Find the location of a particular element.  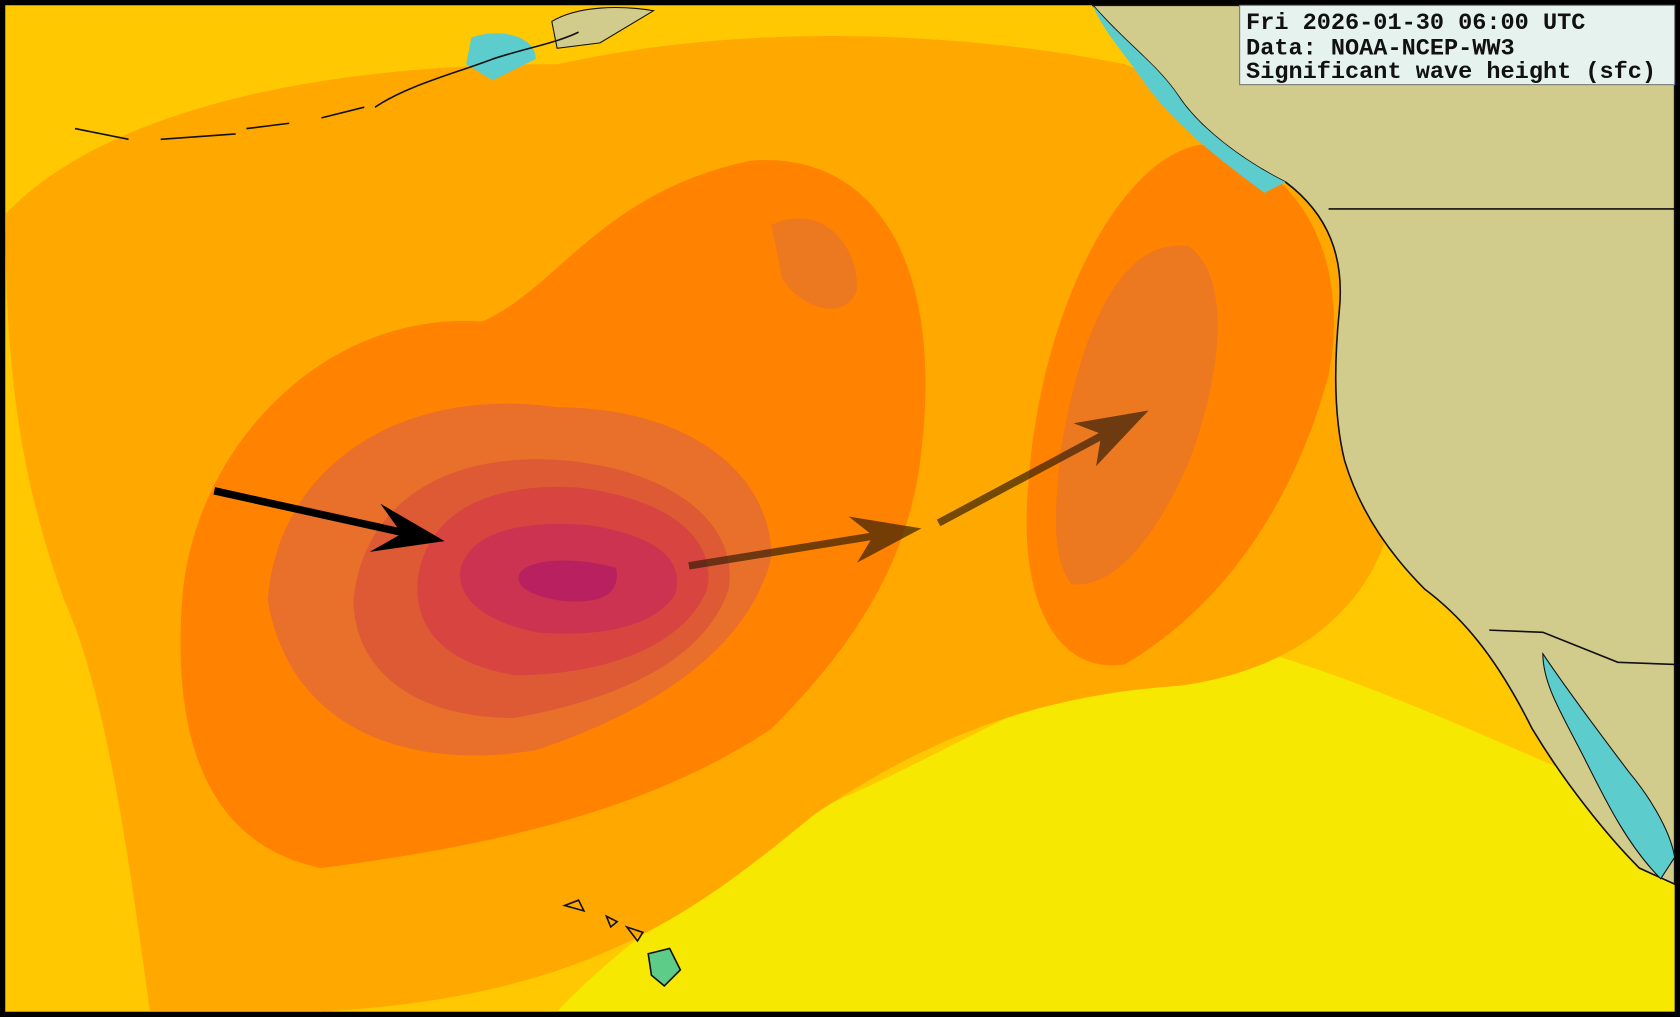

info-box is located at coordinates (1457, 45).